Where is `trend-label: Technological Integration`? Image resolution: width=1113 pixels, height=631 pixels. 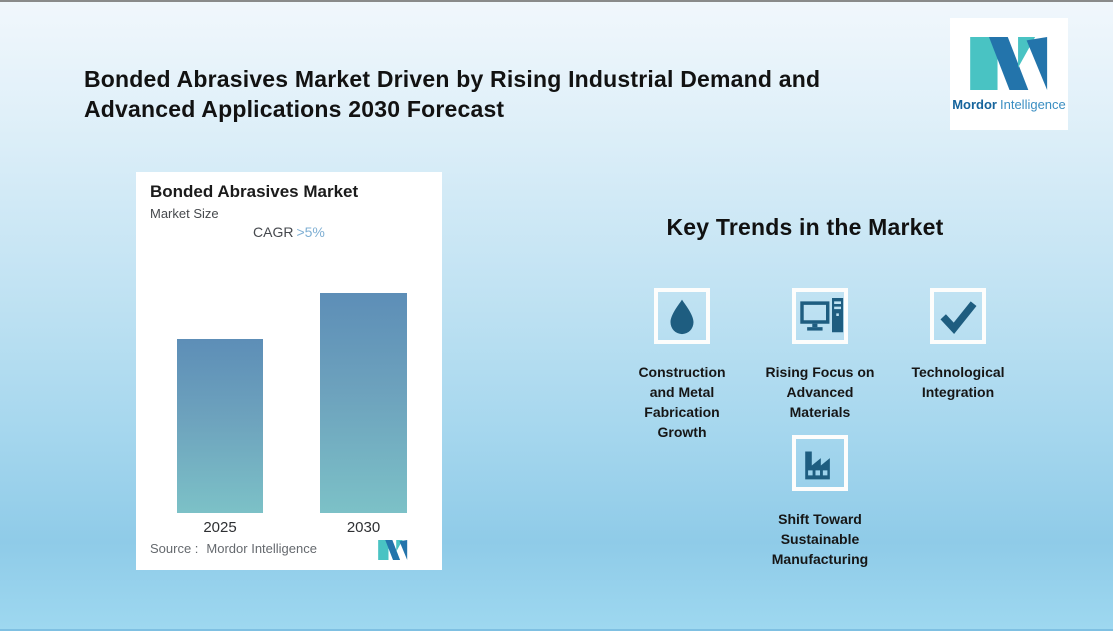
trend-label: Technological Integration is located at coordinates (958, 382).